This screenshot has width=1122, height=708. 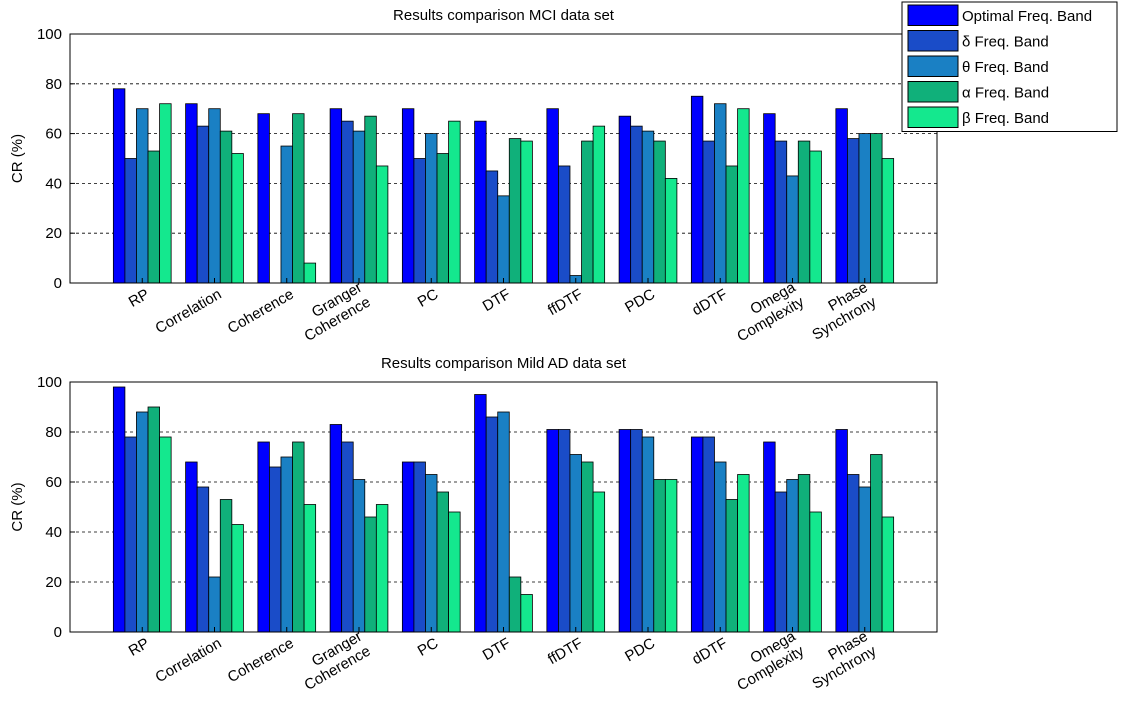 I want to click on x-tick-label: ffDTF, so click(x=565, y=302).